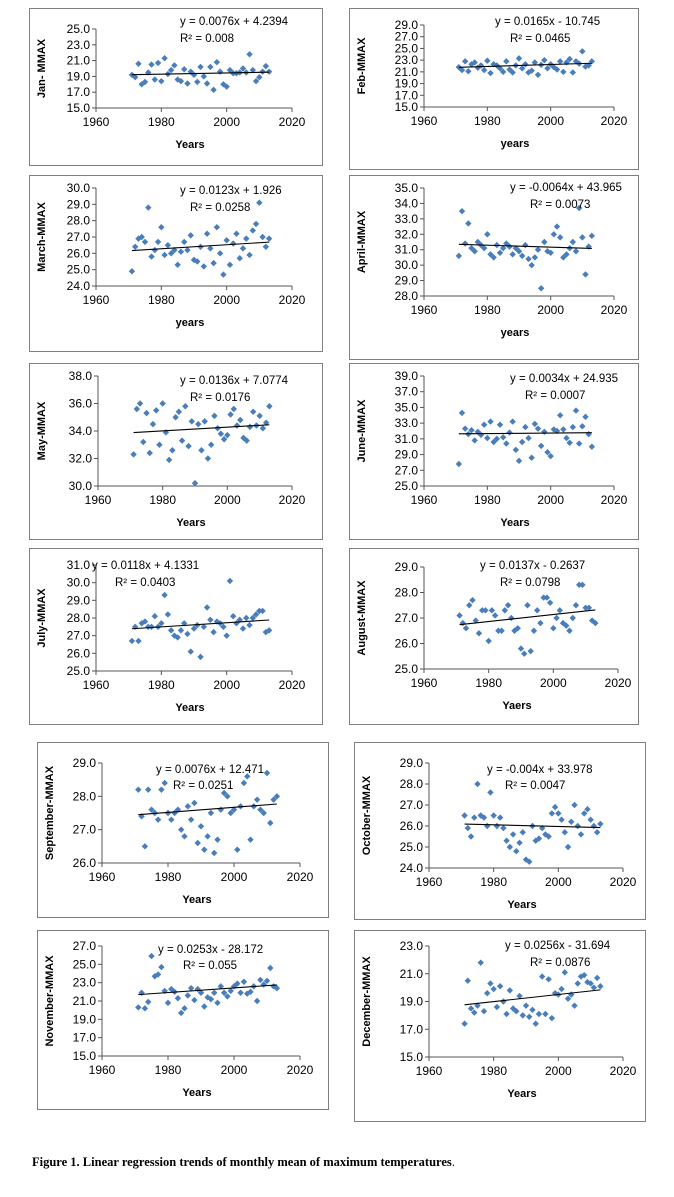  Describe the element at coordinates (407, 84) in the screenshot. I see `y-tick-label: 19.0` at that location.